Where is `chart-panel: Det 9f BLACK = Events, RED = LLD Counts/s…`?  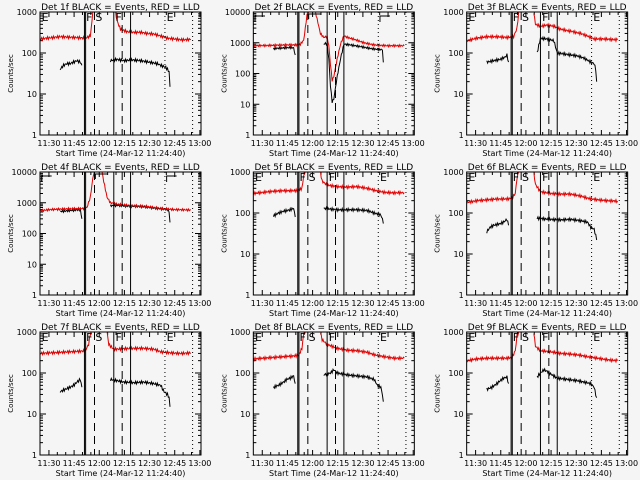 chart-panel: Det 9f BLACK = Events, RED = LLD Counts/s… is located at coordinates (536, 400).